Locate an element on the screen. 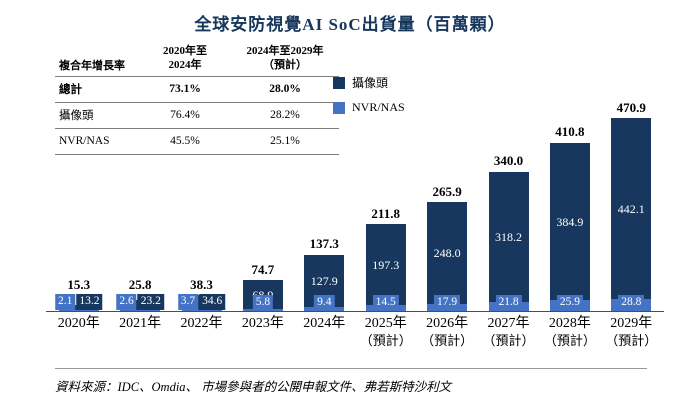 The height and width of the screenshot is (413, 700). col-header-line2: 2024年 is located at coordinates (185, 64).